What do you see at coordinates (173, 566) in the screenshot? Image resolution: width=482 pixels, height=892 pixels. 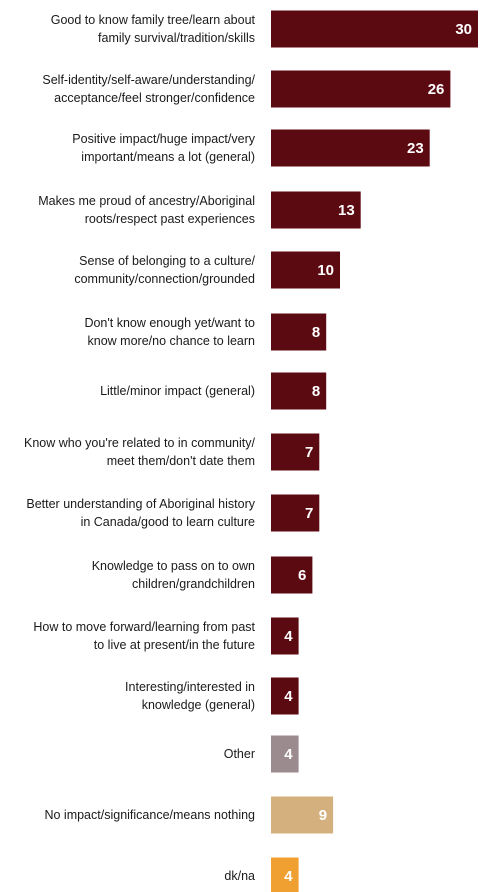 I see `category-label-line: Knowledge to pass on to own` at bounding box center [173, 566].